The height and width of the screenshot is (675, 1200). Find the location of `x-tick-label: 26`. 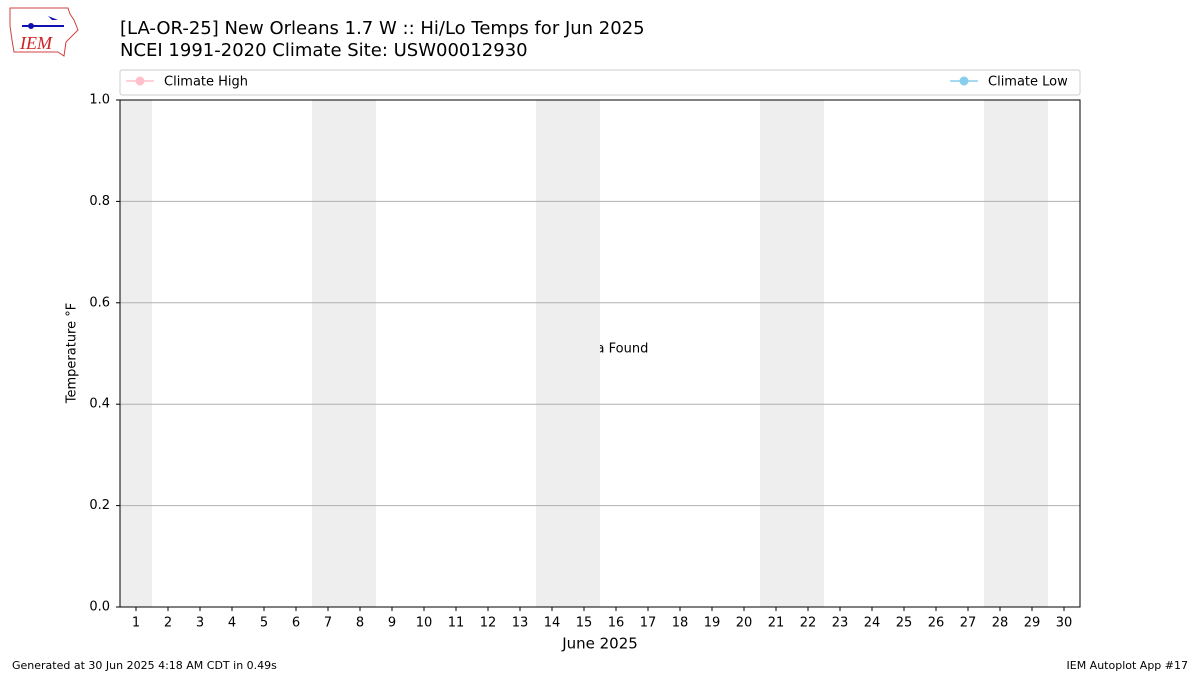

x-tick-label: 26 is located at coordinates (936, 623).